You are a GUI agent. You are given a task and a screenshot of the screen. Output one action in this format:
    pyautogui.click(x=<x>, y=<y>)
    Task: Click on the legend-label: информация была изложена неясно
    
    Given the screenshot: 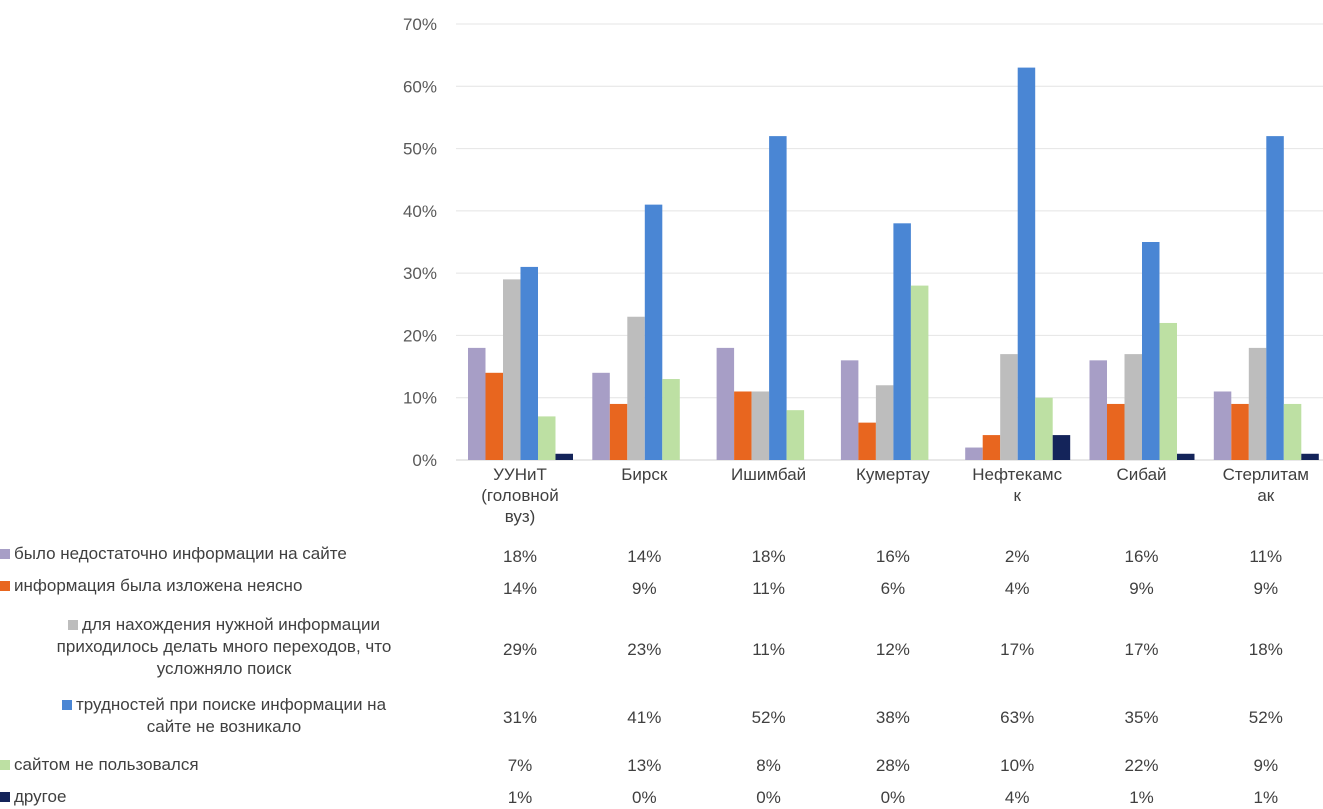 What is the action you would take?
    pyautogui.click(x=158, y=585)
    